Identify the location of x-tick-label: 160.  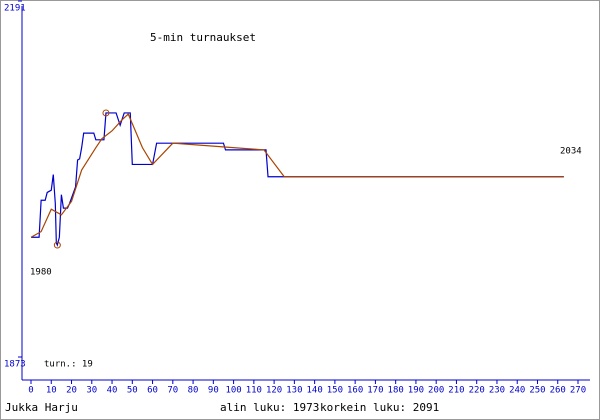
(355, 391).